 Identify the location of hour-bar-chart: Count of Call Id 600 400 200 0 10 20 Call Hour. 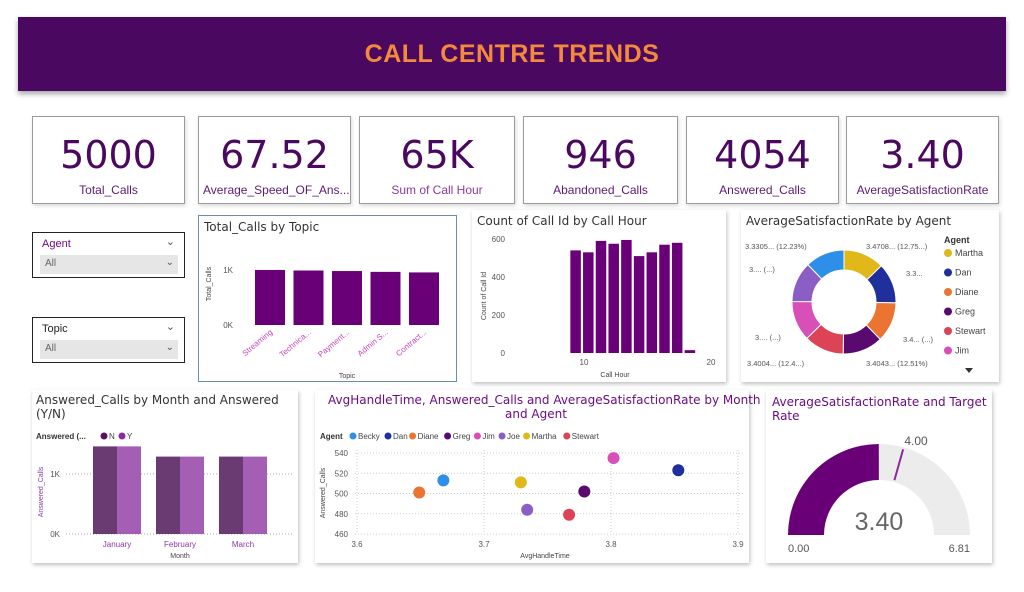
(598, 307).